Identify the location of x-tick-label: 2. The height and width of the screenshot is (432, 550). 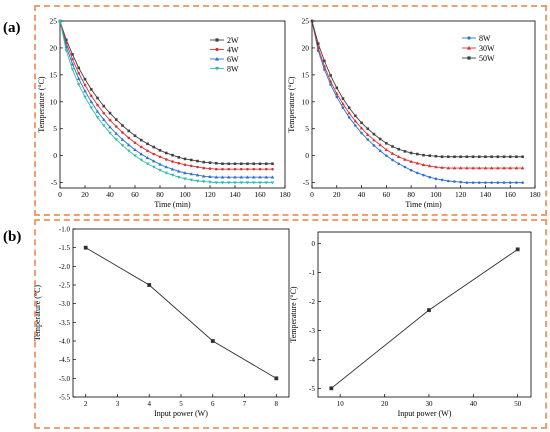
(86, 404).